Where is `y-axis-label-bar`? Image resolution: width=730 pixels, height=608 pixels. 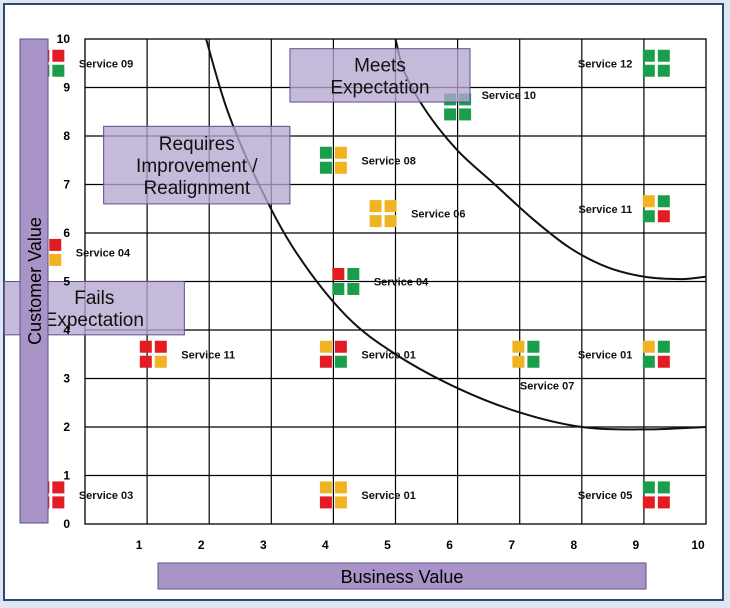
y-axis-label-bar is located at coordinates (34, 281).